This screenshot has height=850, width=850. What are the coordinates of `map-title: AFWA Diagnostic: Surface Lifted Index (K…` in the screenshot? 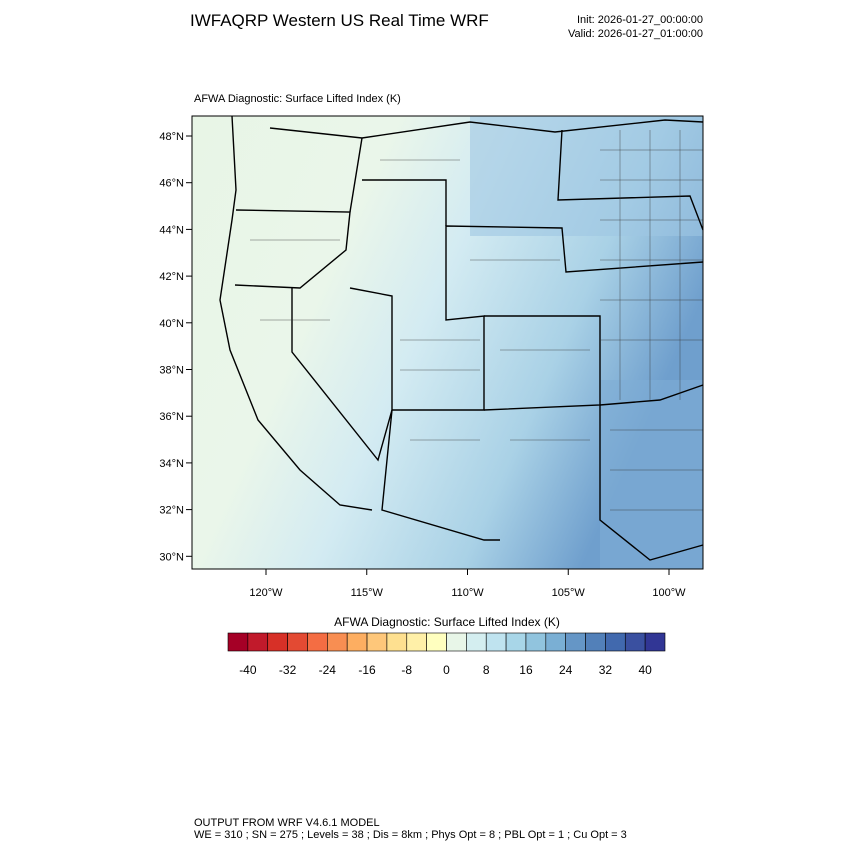 It's located at (297, 99).